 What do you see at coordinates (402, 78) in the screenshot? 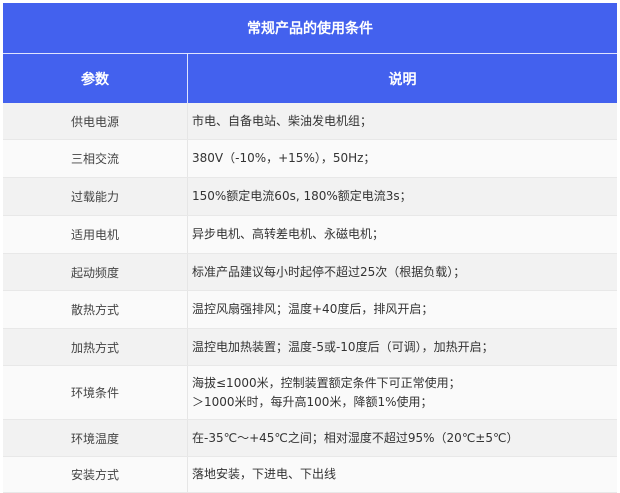
I see `header-desc: 说明` at bounding box center [402, 78].